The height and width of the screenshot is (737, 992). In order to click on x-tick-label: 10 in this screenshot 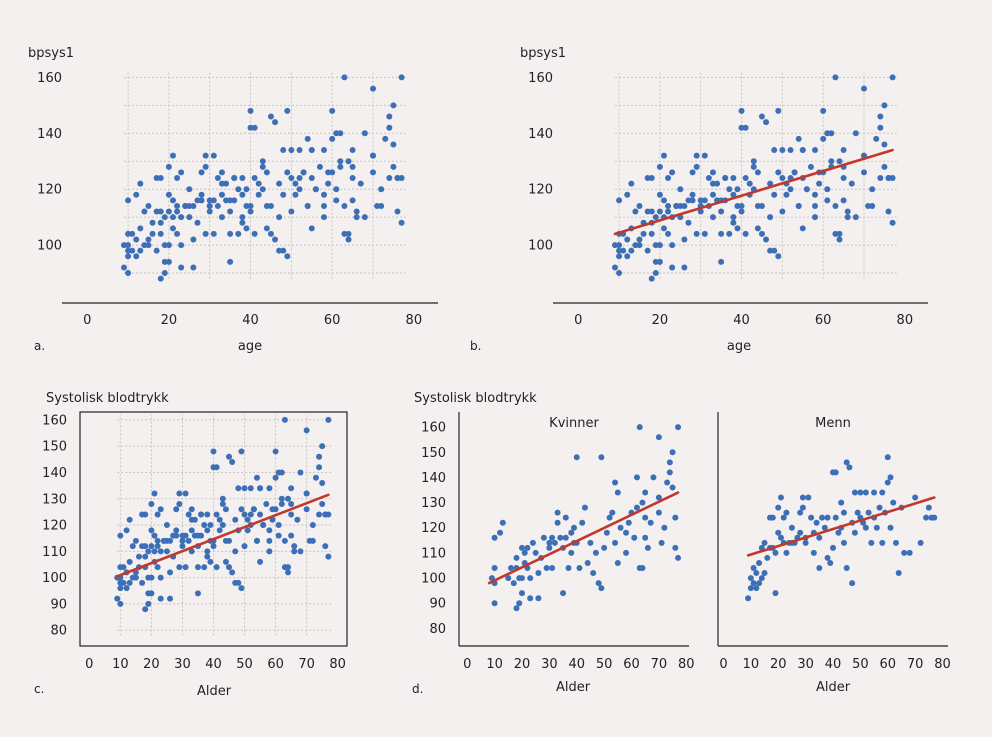, I will do `click(120, 664)`.